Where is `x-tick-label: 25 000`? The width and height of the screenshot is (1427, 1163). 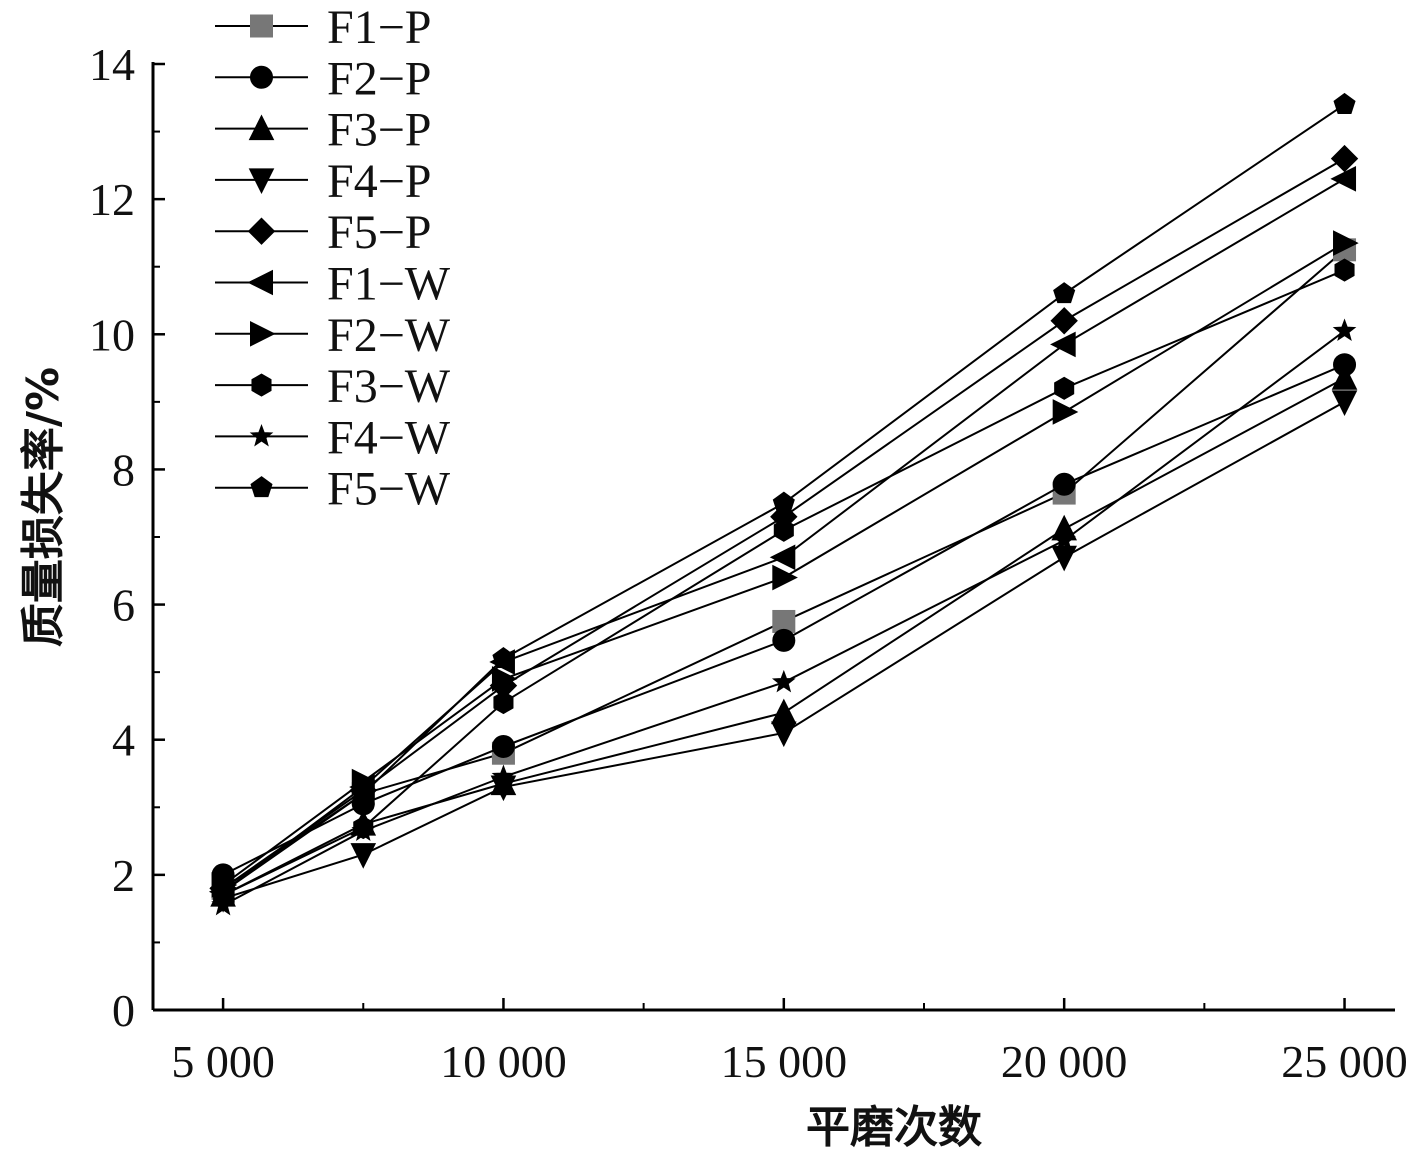 x-tick-label: 25 000 is located at coordinates (1344, 1061).